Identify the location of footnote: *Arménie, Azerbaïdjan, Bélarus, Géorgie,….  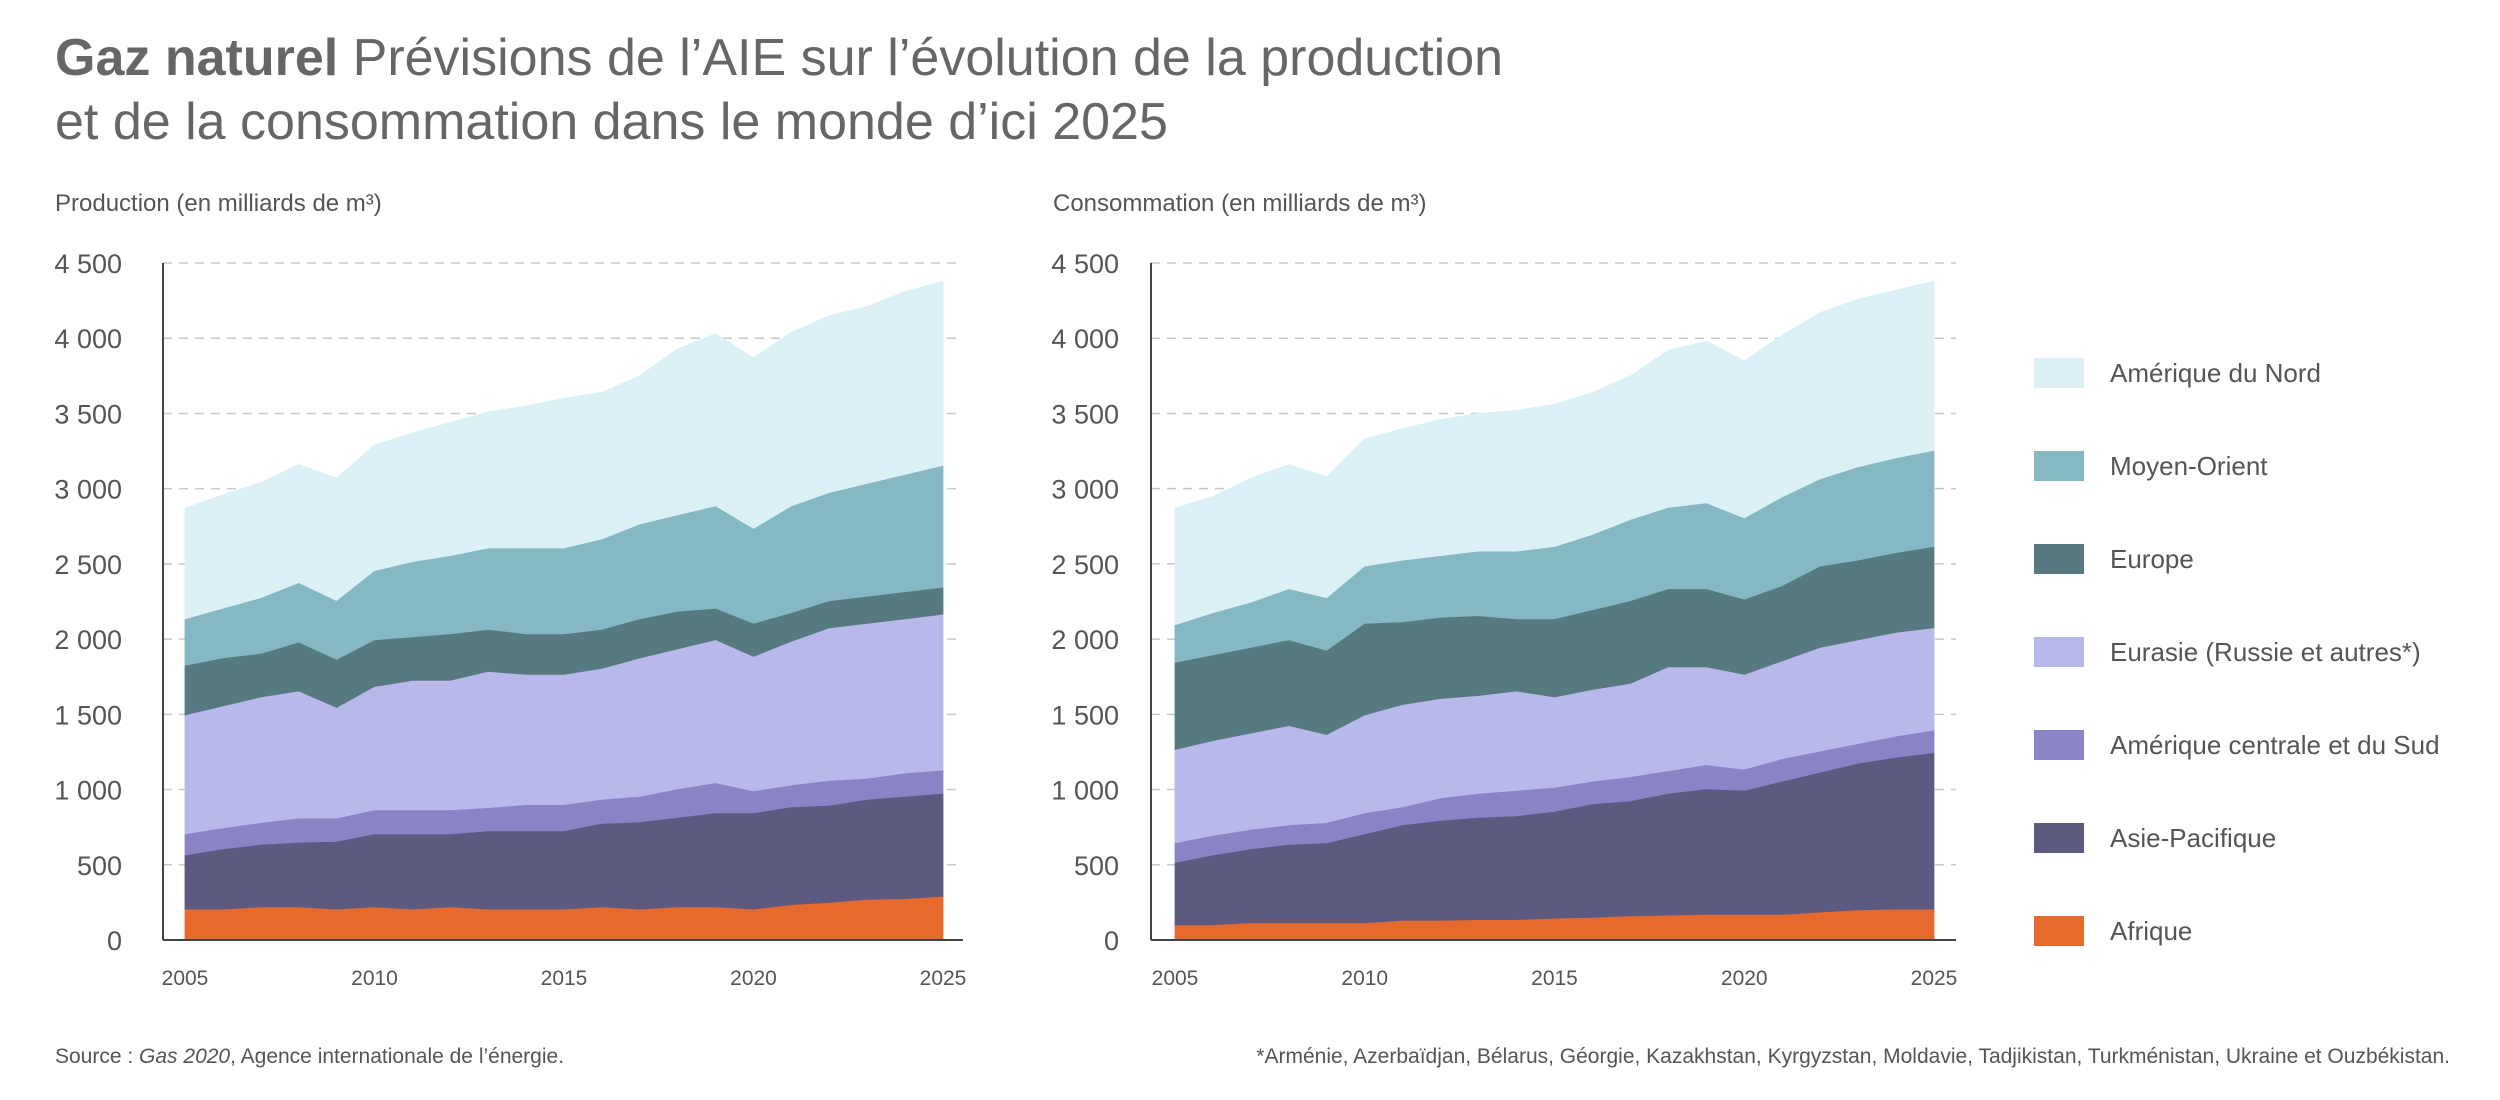
(1853, 1056).